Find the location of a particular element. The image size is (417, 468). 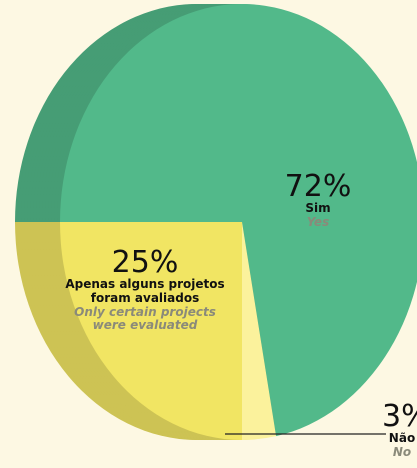

category-label: Não is located at coordinates (402, 438).